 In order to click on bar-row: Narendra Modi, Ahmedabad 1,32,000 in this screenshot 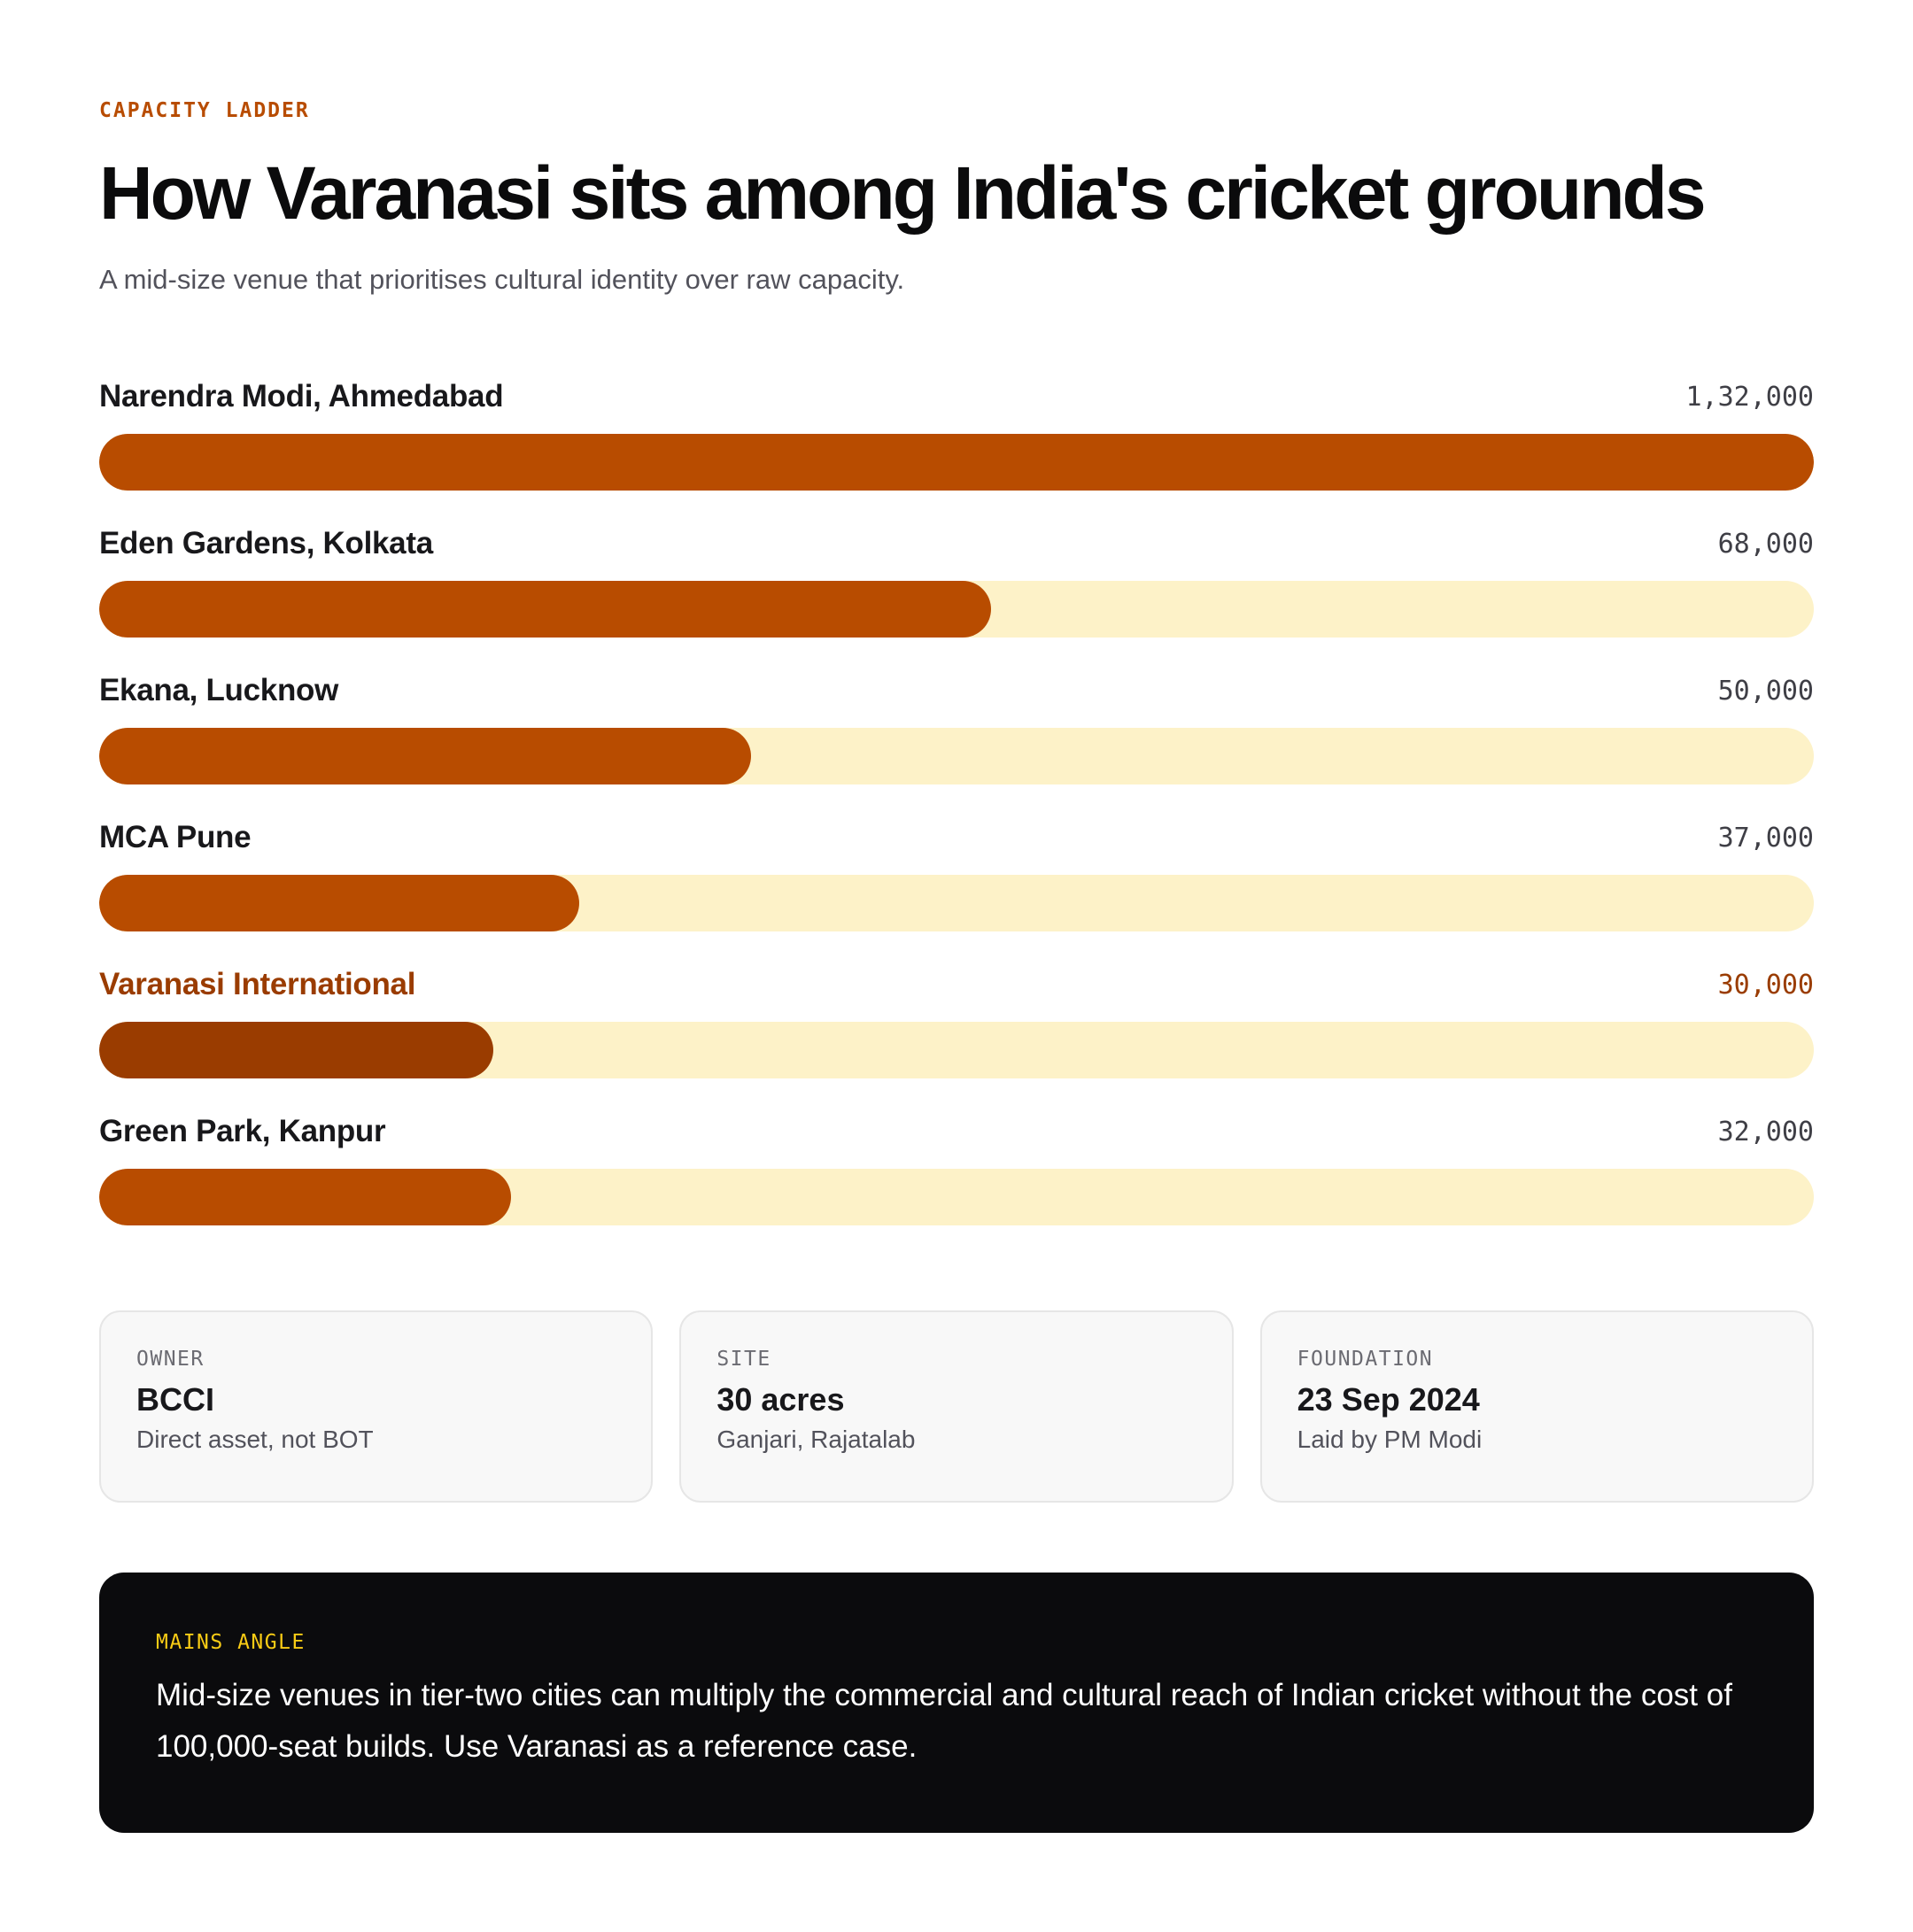, I will do `click(956, 448)`.